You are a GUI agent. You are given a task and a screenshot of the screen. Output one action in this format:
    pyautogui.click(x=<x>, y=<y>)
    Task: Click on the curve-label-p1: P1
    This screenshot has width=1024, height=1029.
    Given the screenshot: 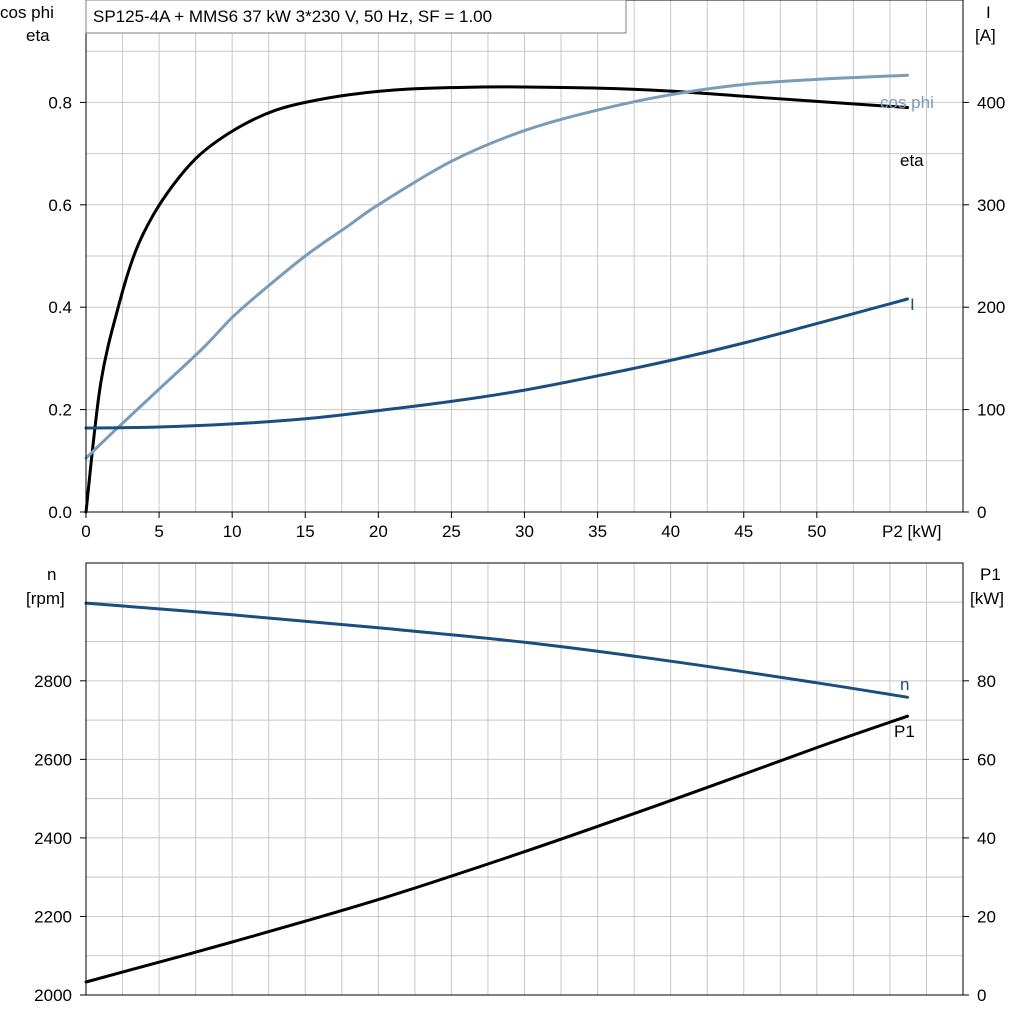 What is the action you would take?
    pyautogui.click(x=904, y=731)
    